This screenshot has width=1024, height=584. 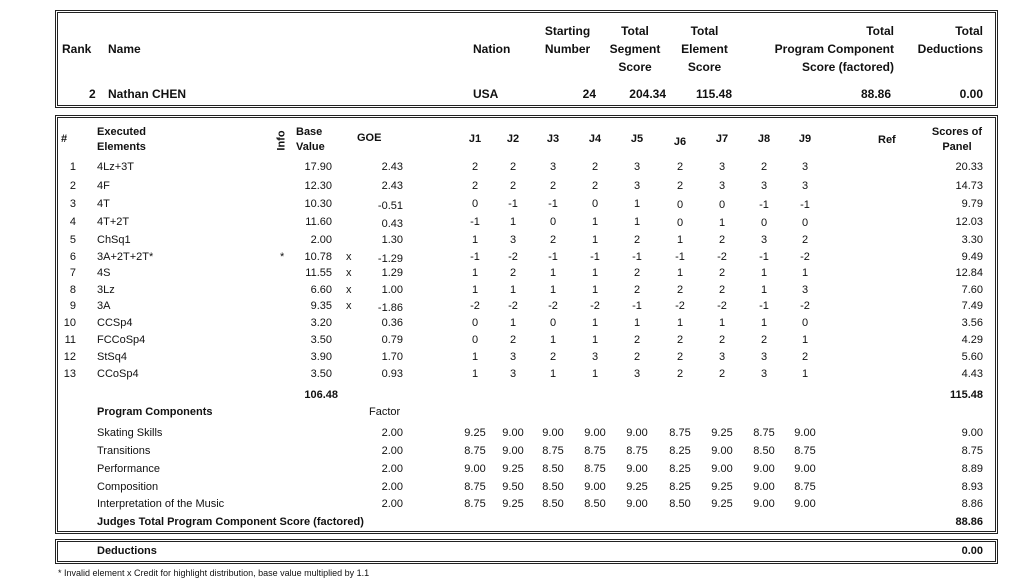 What do you see at coordinates (161, 504) in the screenshot?
I see `component-name: Interpretation of the Music` at bounding box center [161, 504].